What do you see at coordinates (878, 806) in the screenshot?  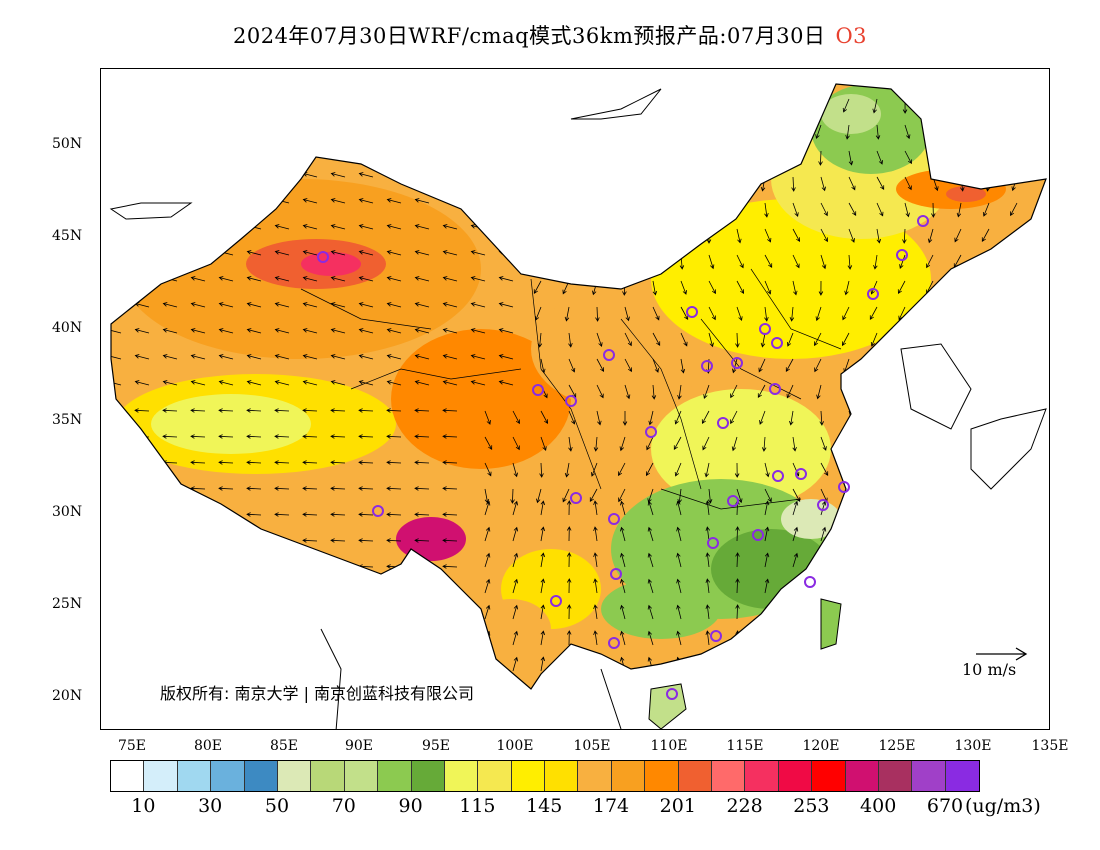 I see `legend-tick-label: 400` at bounding box center [878, 806].